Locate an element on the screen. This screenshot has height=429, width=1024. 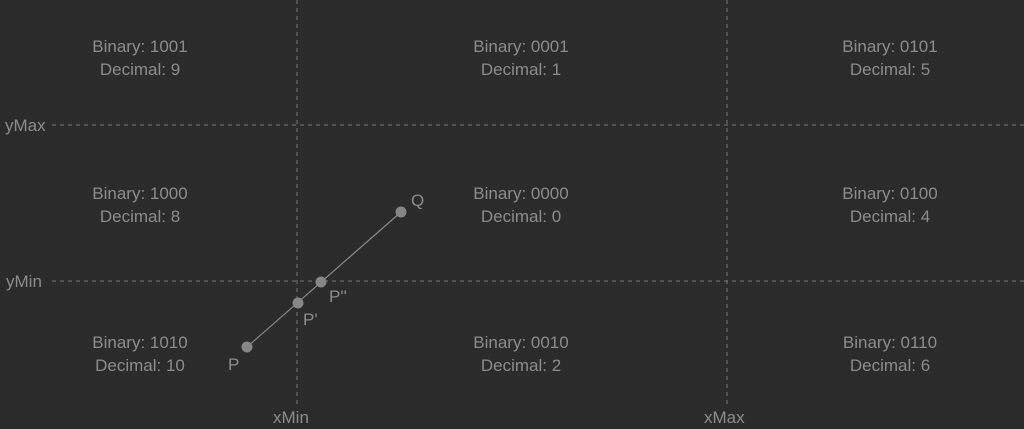
point-p-prime-label: P' is located at coordinates (310, 319).